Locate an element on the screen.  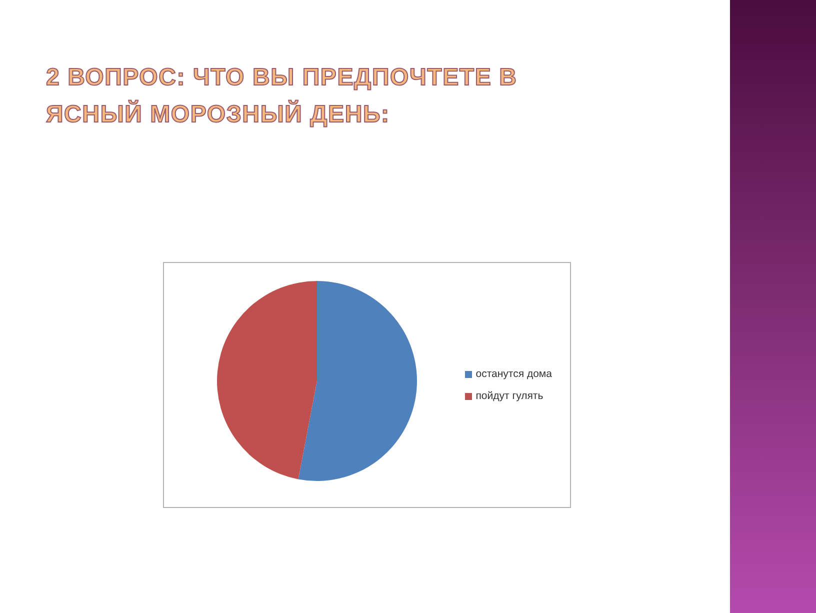
legend-label: останутся дома is located at coordinates (514, 374).